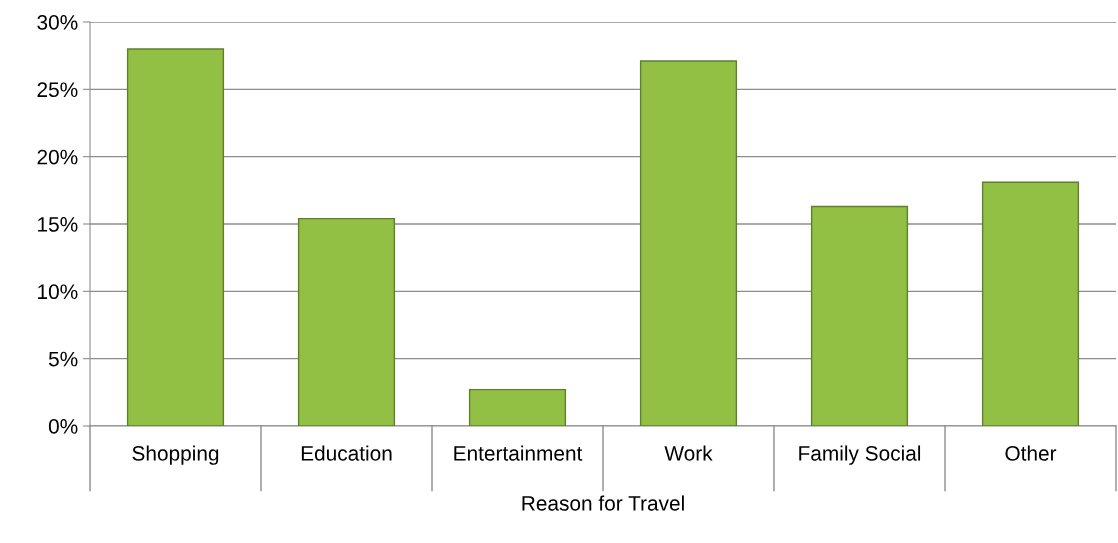  What do you see at coordinates (63, 359) in the screenshot?
I see `y-tick-label: 5%` at bounding box center [63, 359].